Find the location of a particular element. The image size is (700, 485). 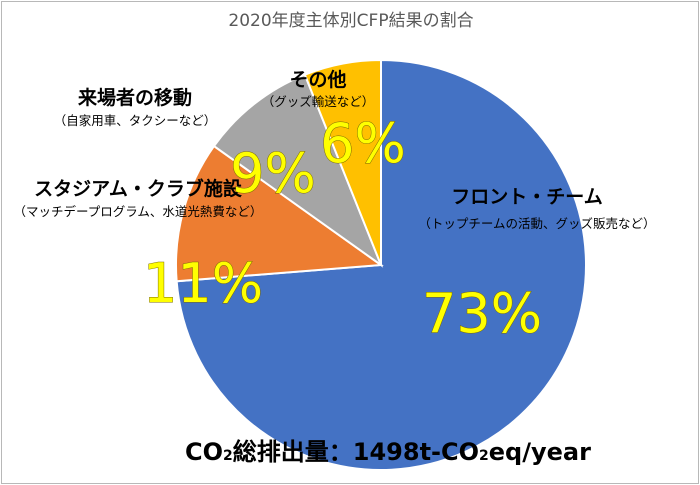

footer-suffix: eq/year is located at coordinates (540, 452).